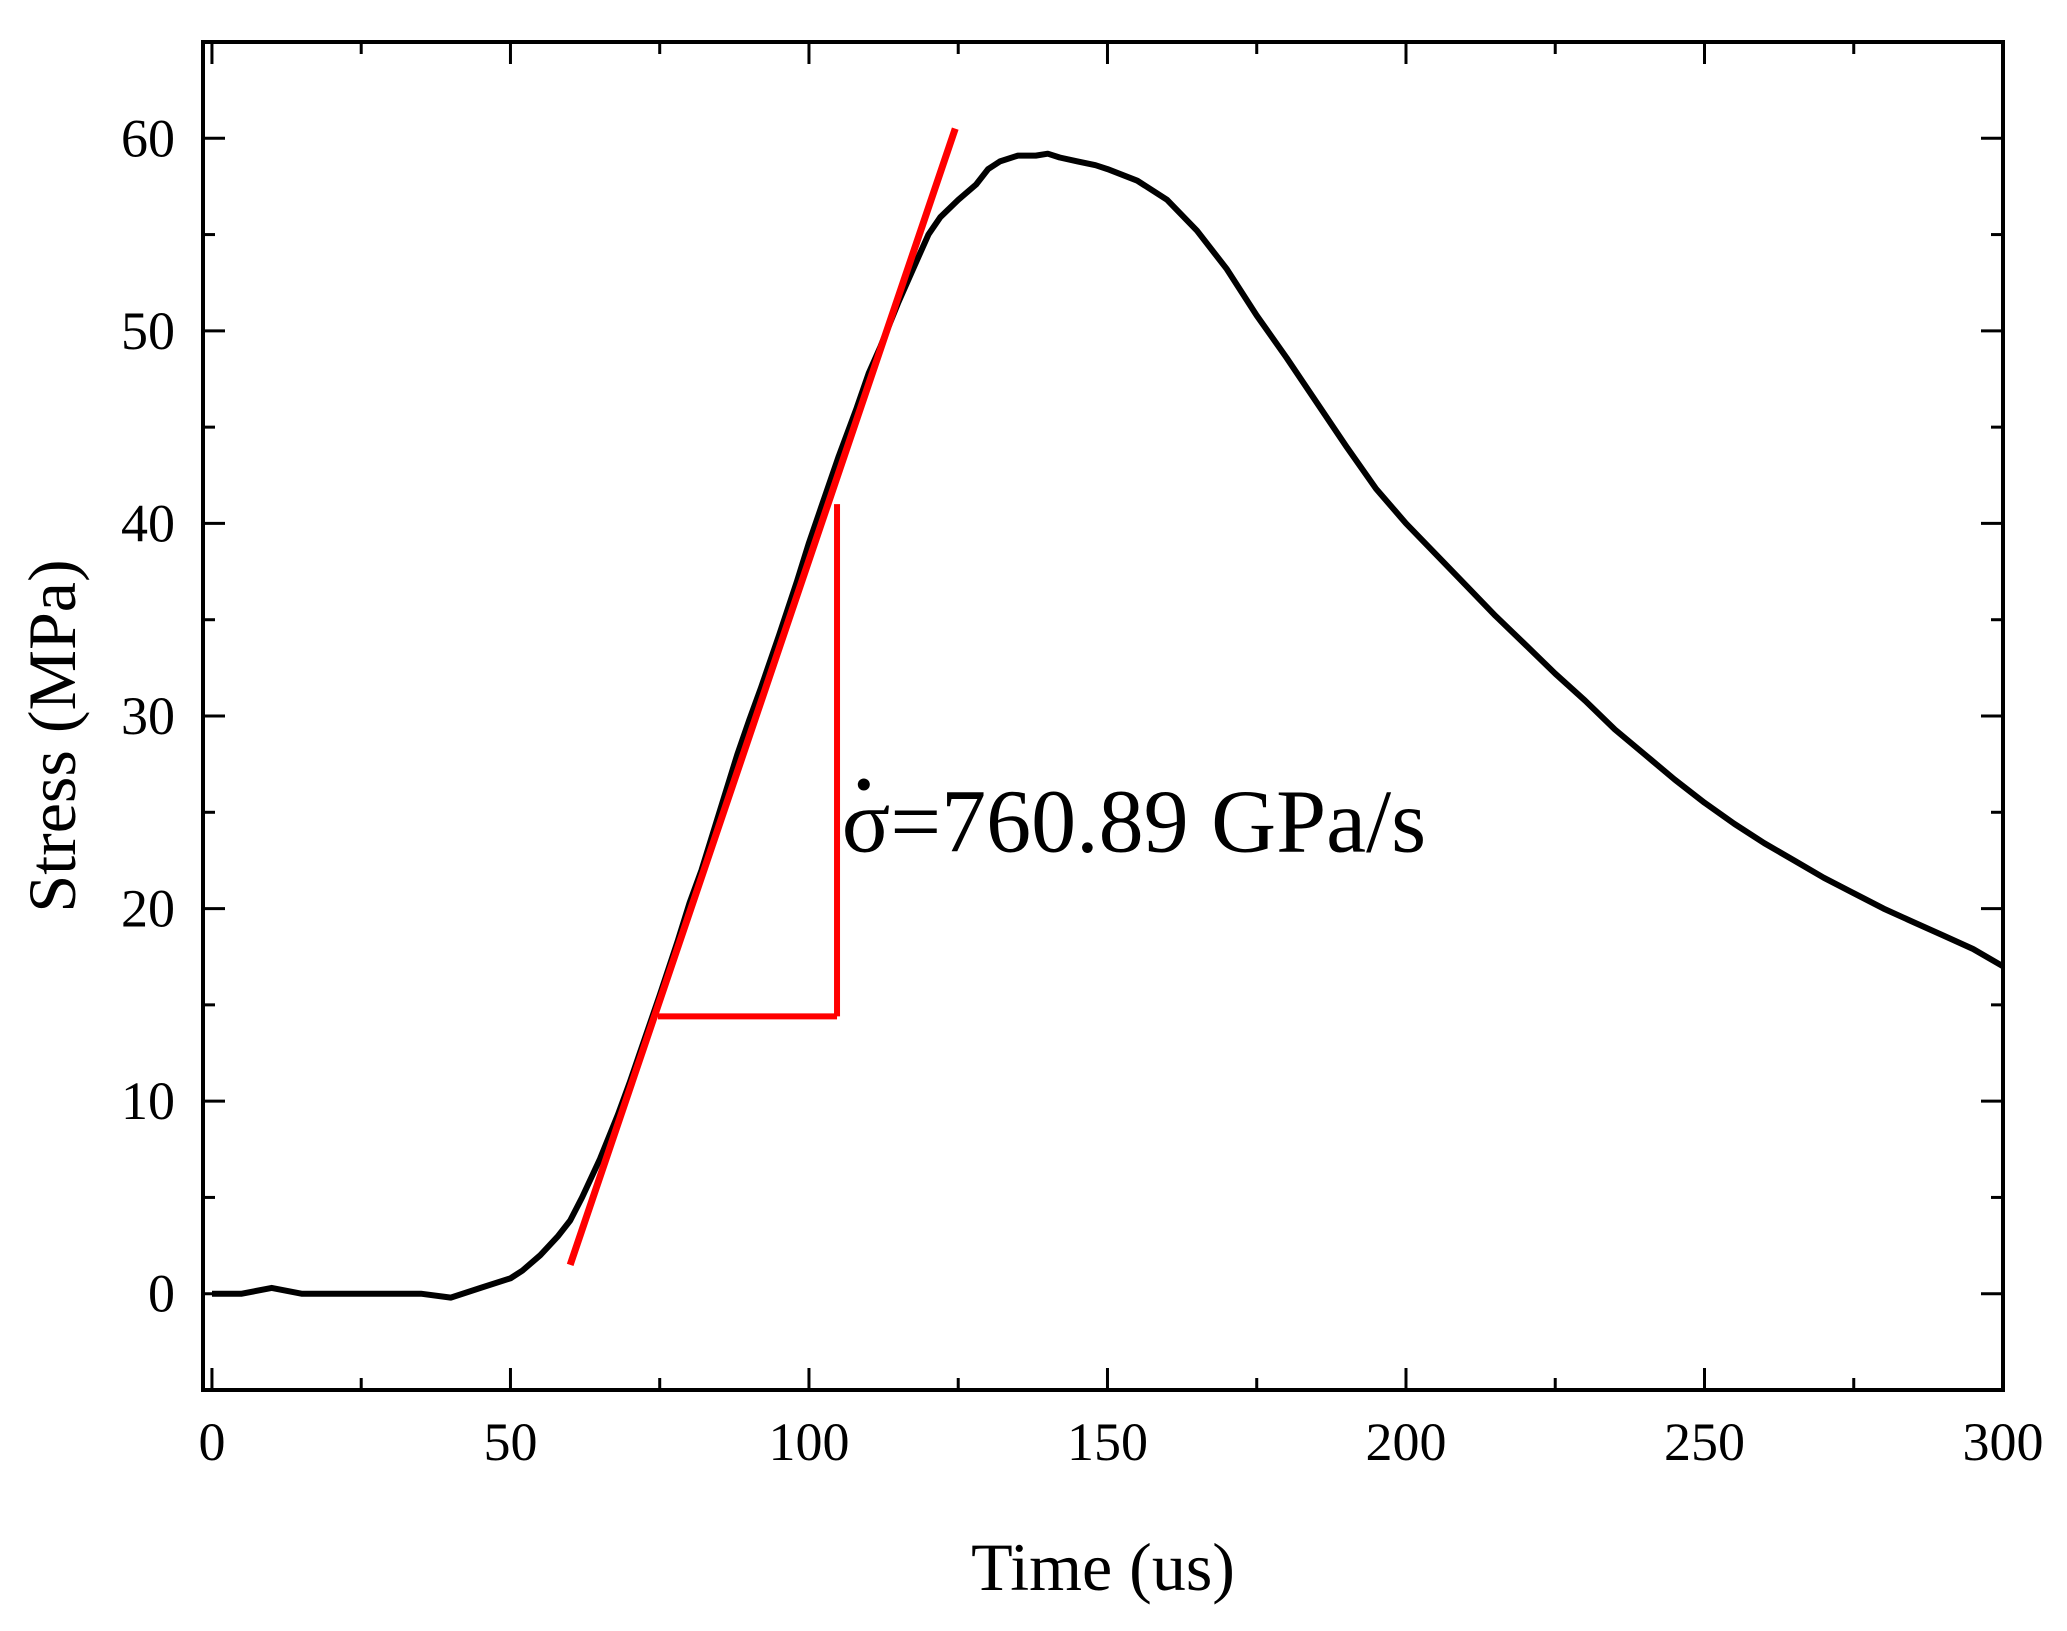  Describe the element at coordinates (762, 696) in the screenshot. I see `fit-line` at that location.